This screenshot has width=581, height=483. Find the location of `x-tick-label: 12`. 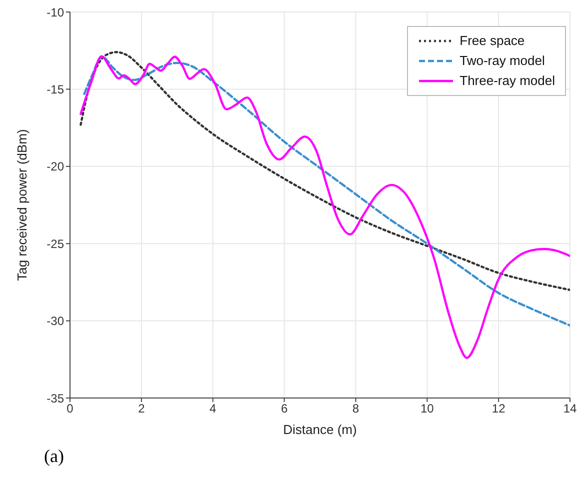

x-tick-label: 12 is located at coordinates (499, 409).